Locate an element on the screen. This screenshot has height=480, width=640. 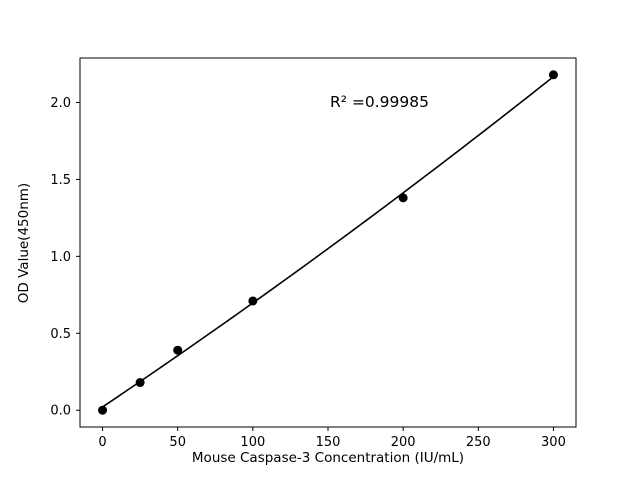
x-tick-label: 150 is located at coordinates (328, 442).